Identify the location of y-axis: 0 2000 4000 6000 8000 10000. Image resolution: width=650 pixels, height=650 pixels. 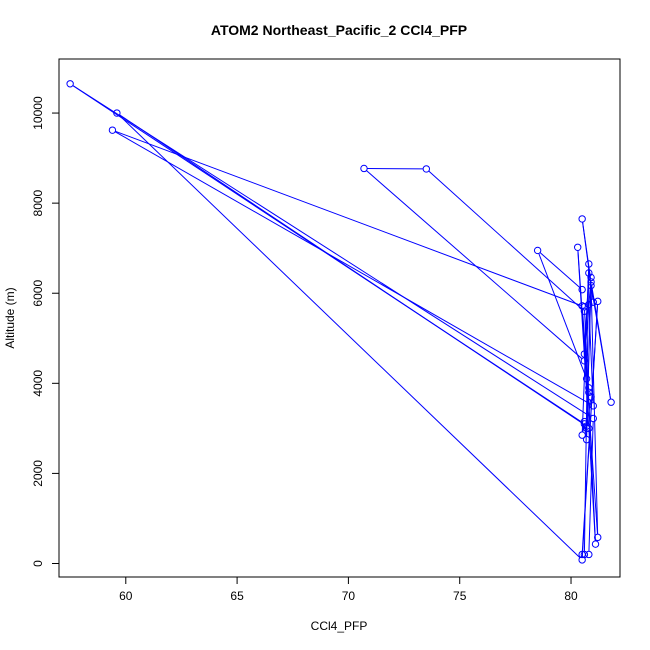
(45, 331).